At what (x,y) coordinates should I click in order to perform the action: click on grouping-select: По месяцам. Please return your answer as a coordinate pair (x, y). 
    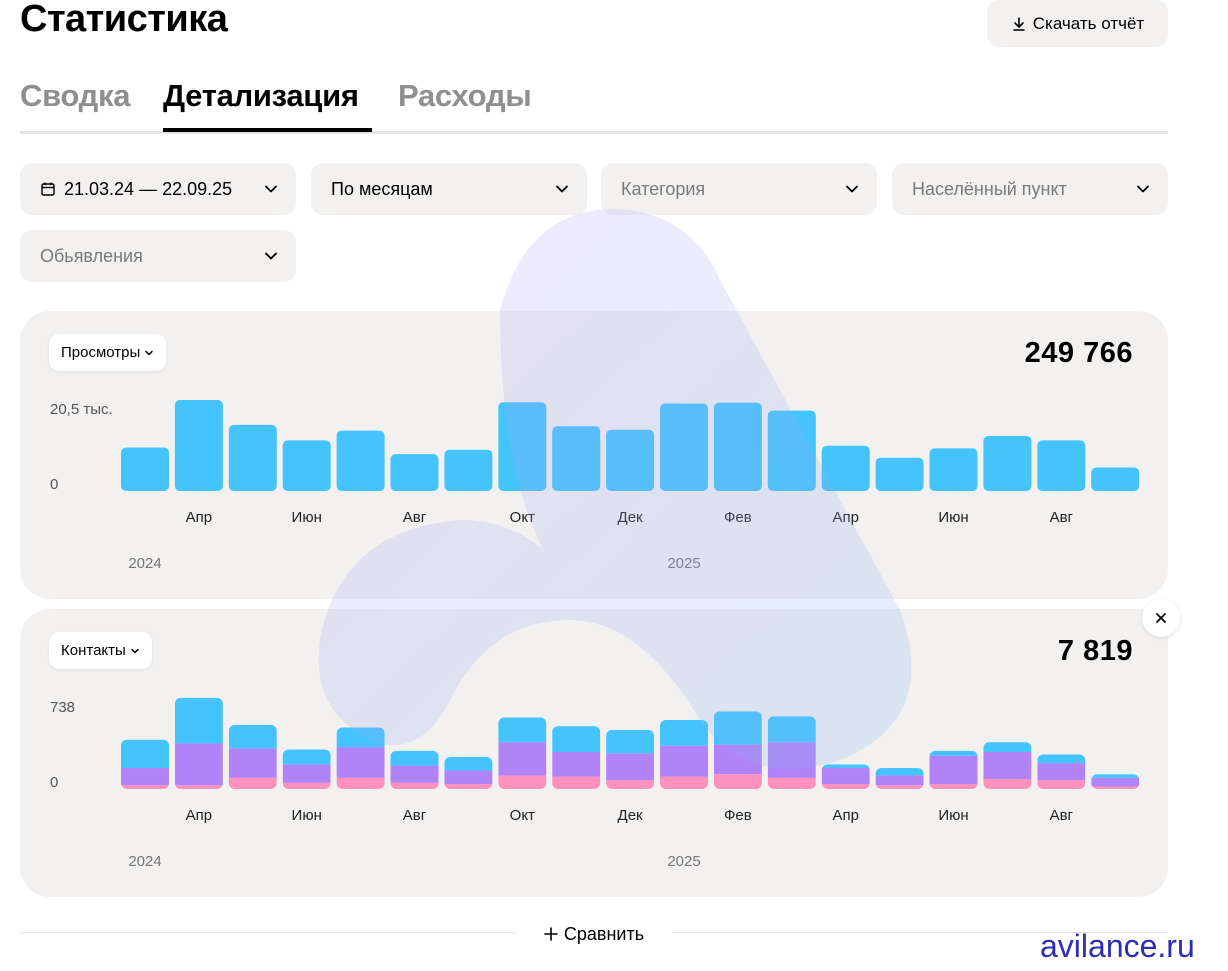
    Looking at the image, I should click on (449, 189).